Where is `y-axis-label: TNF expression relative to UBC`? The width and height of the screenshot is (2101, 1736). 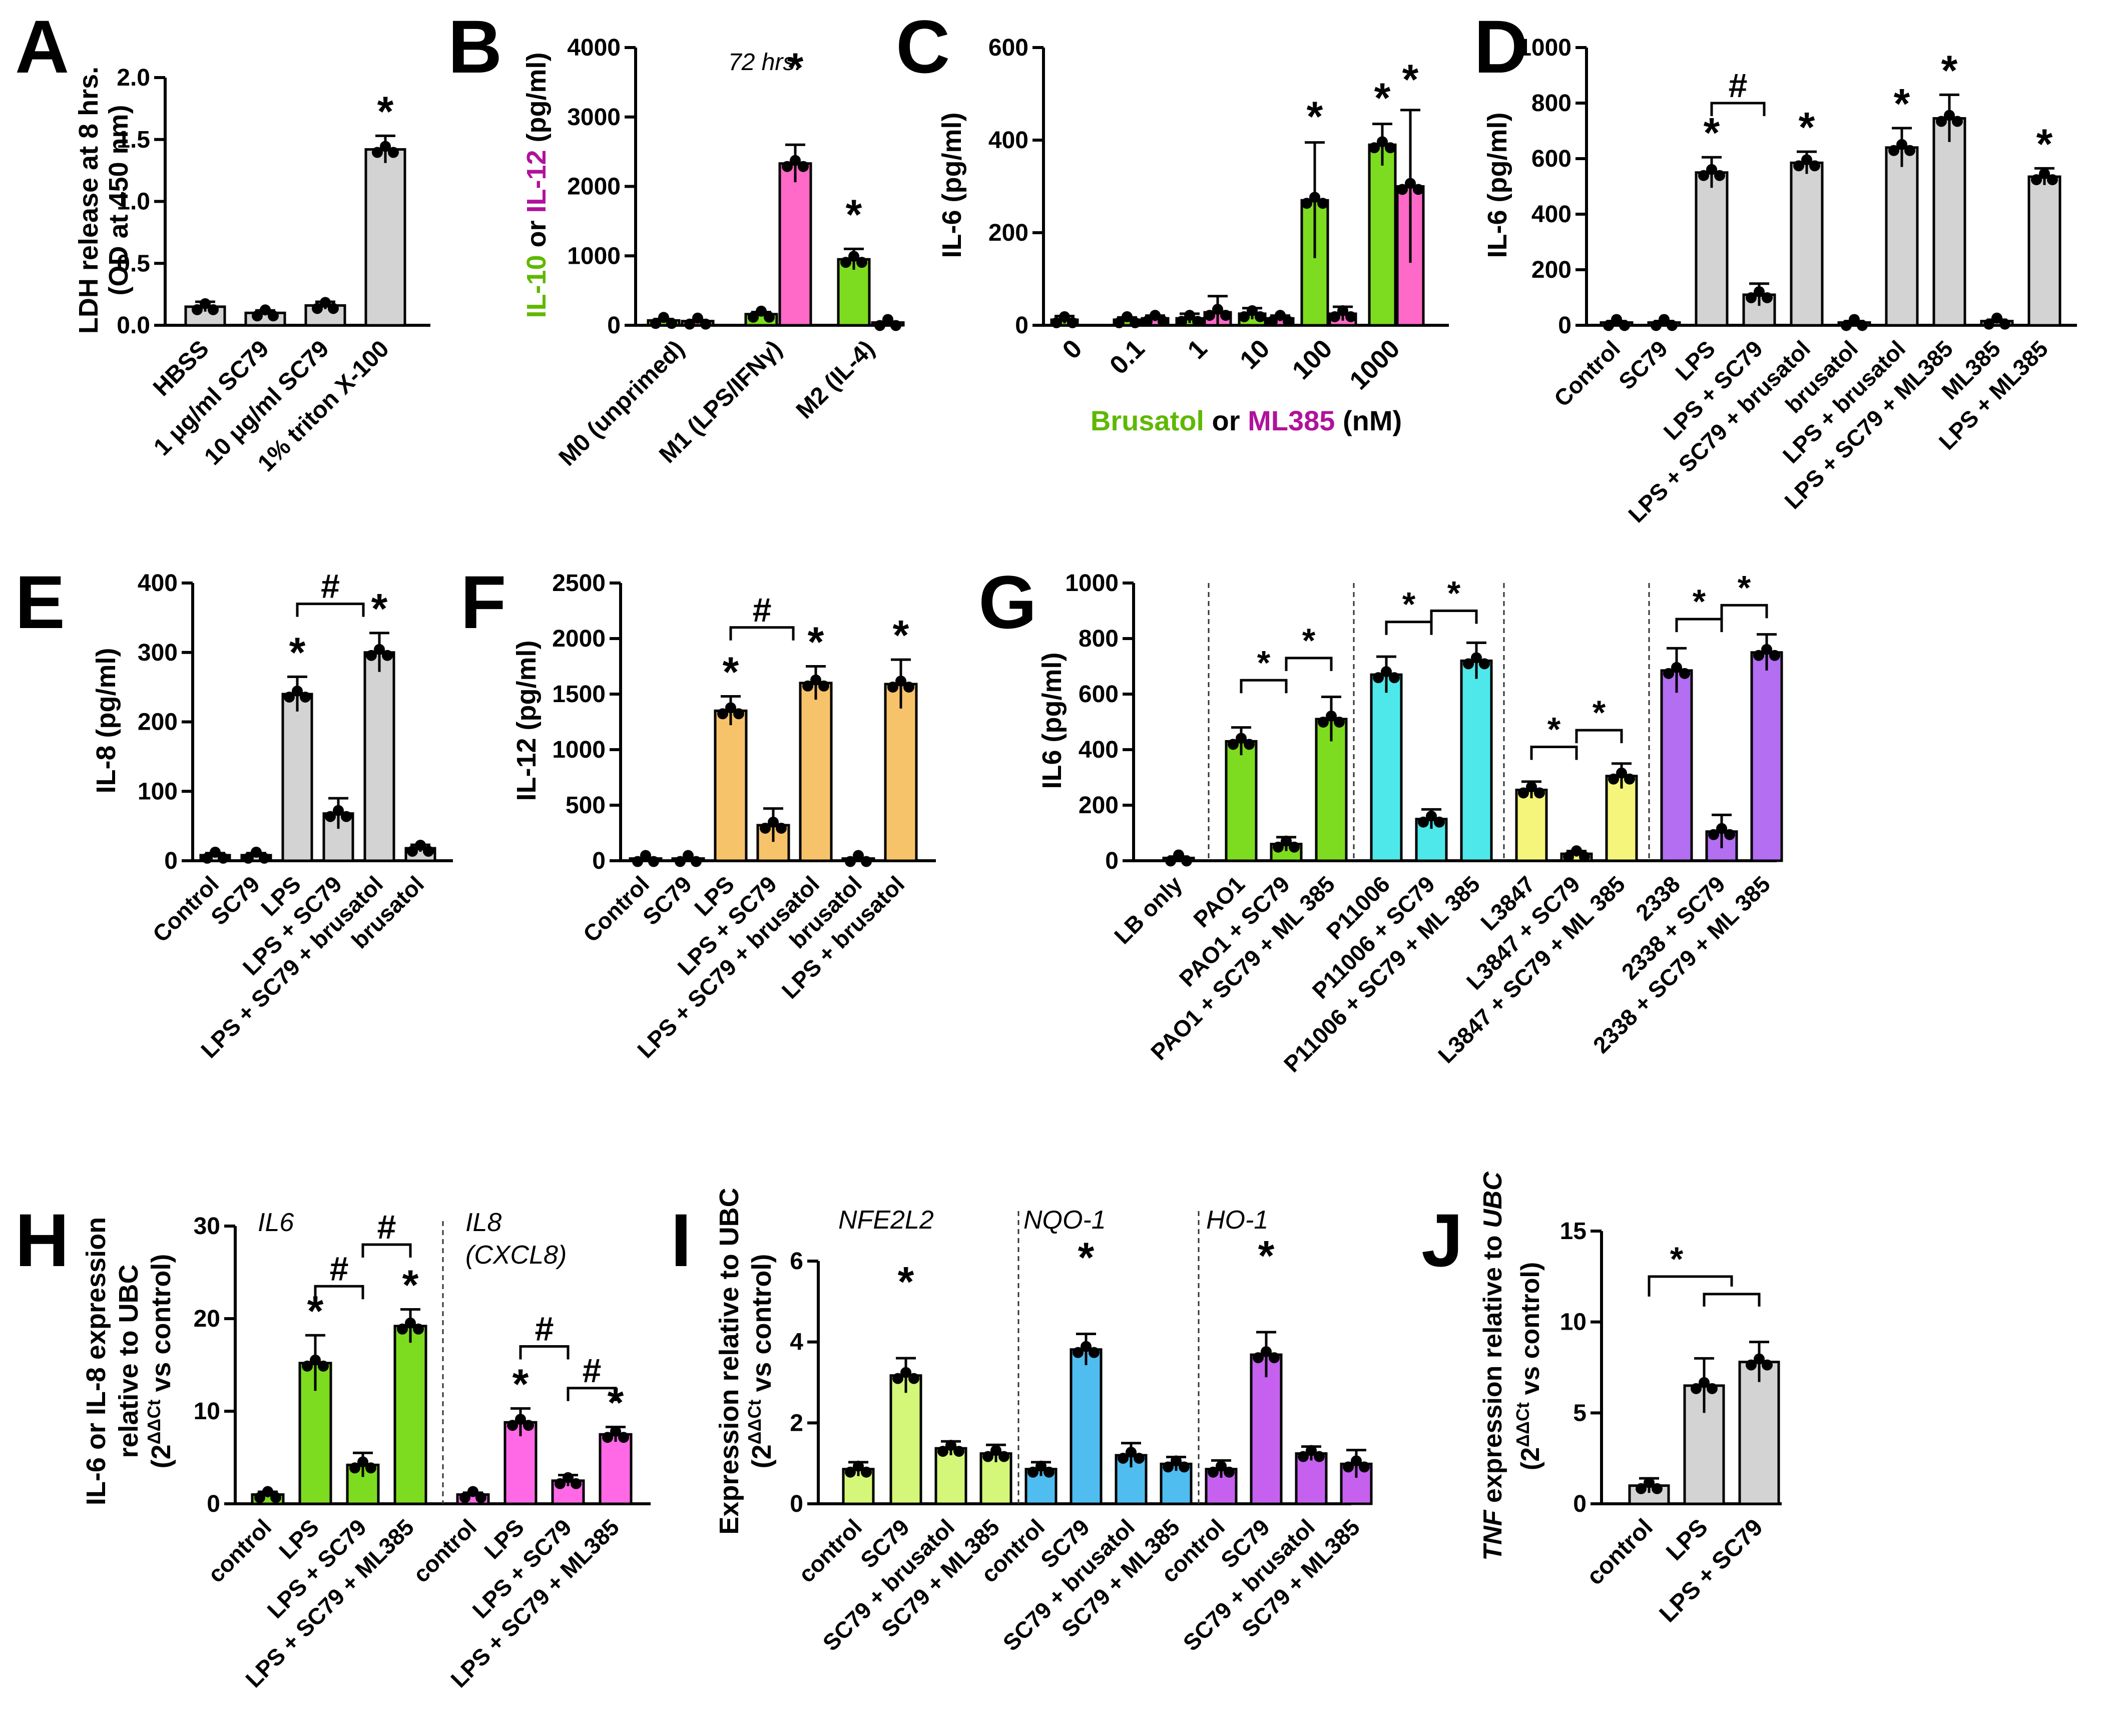 y-axis-label: TNF expression relative to UBC is located at coordinates (1492, 1366).